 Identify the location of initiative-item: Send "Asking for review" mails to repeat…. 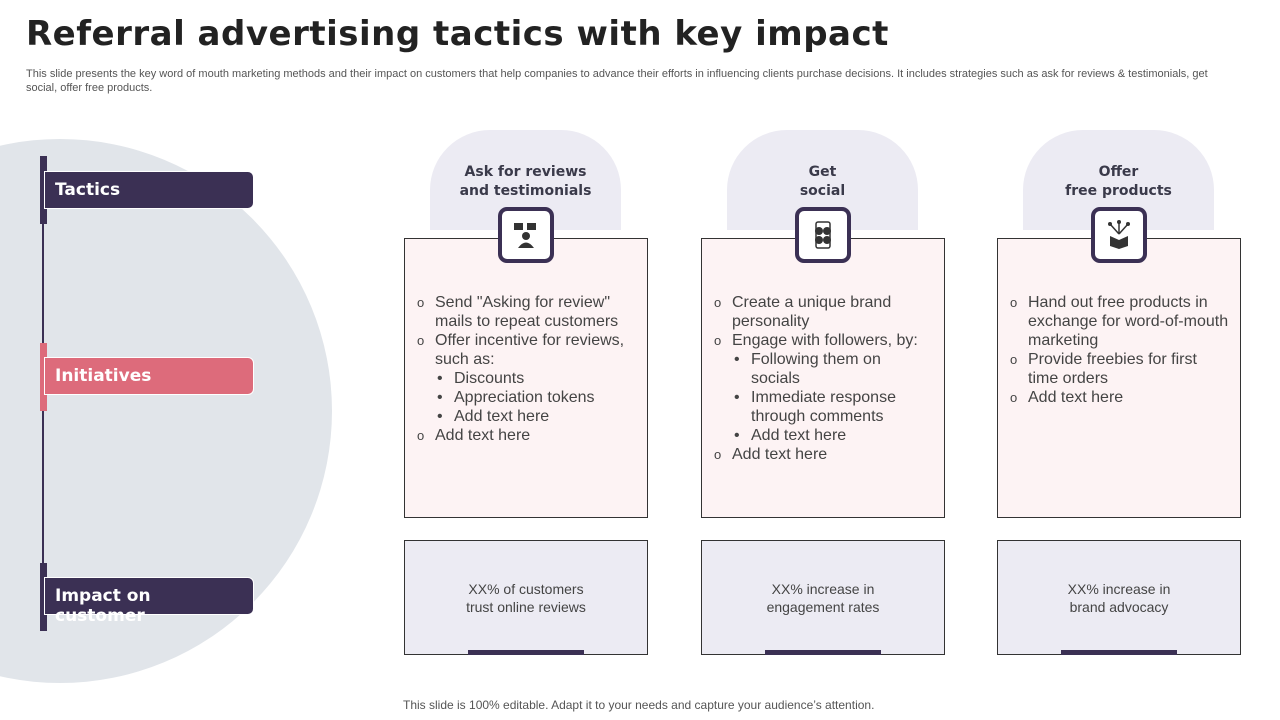
(526, 312).